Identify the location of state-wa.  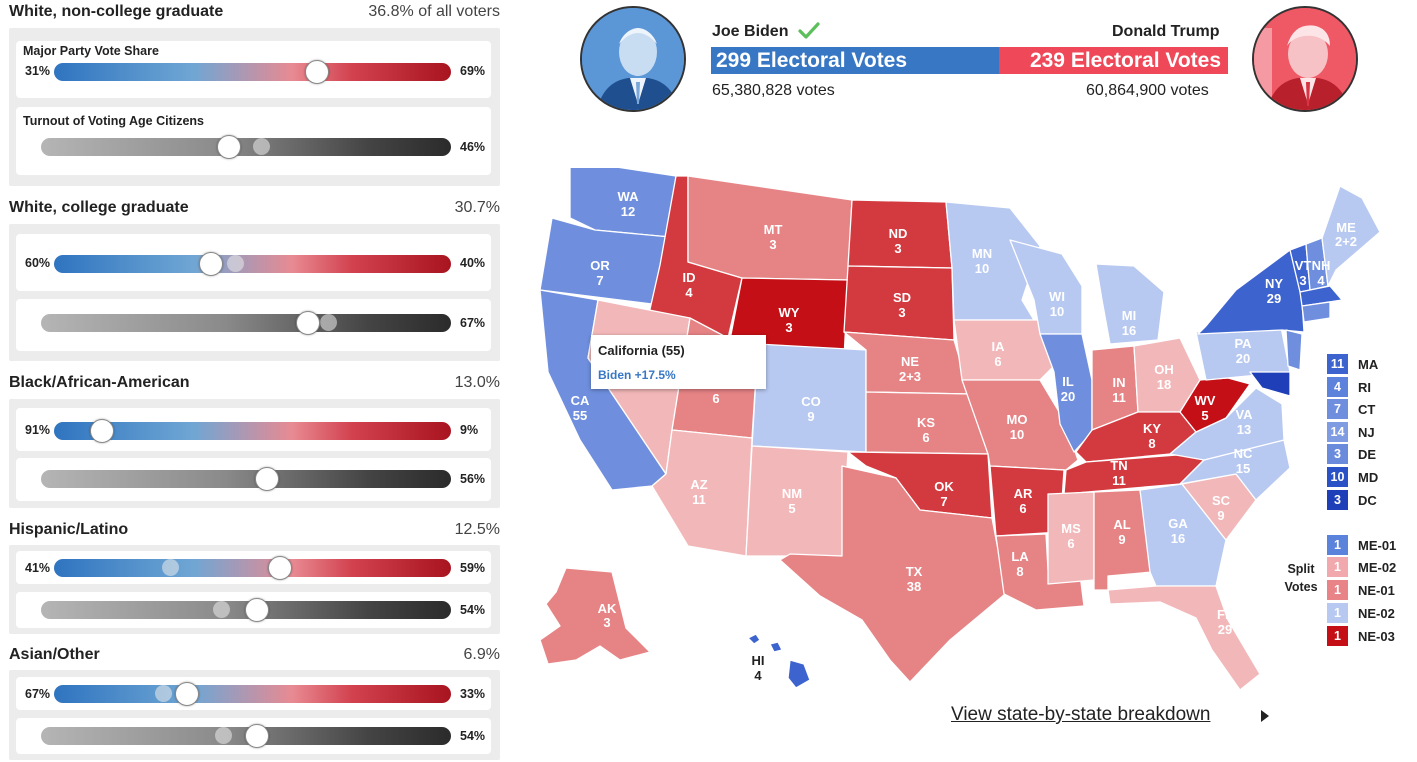
(623, 203).